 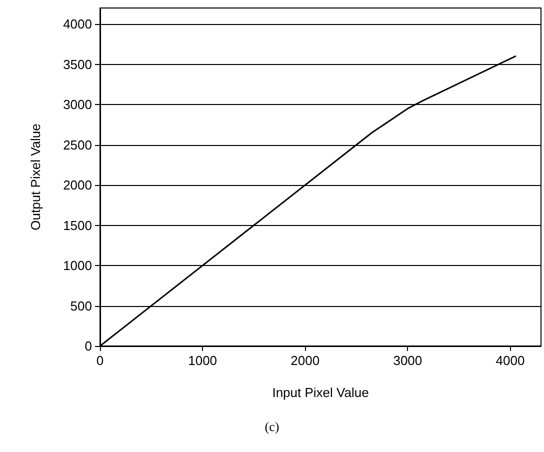 What do you see at coordinates (203, 360) in the screenshot?
I see `x-tick-label: 1000` at bounding box center [203, 360].